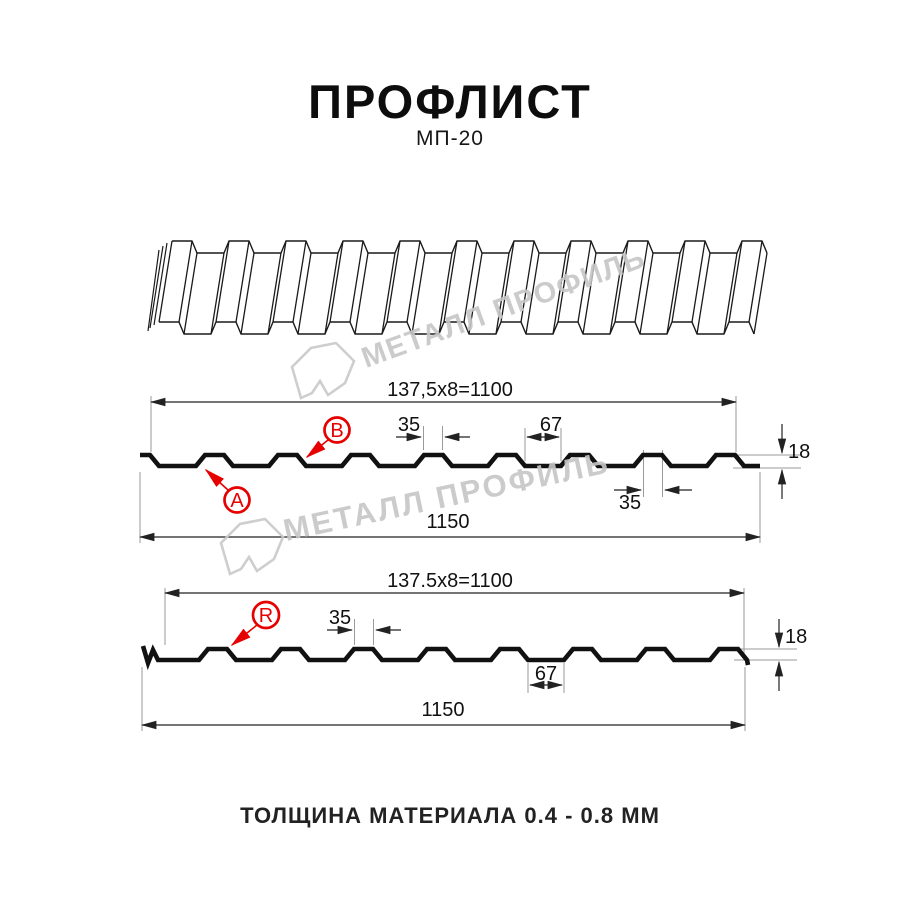  What do you see at coordinates (450, 138) in the screenshot?
I see `profile-model-name: МП-20` at bounding box center [450, 138].